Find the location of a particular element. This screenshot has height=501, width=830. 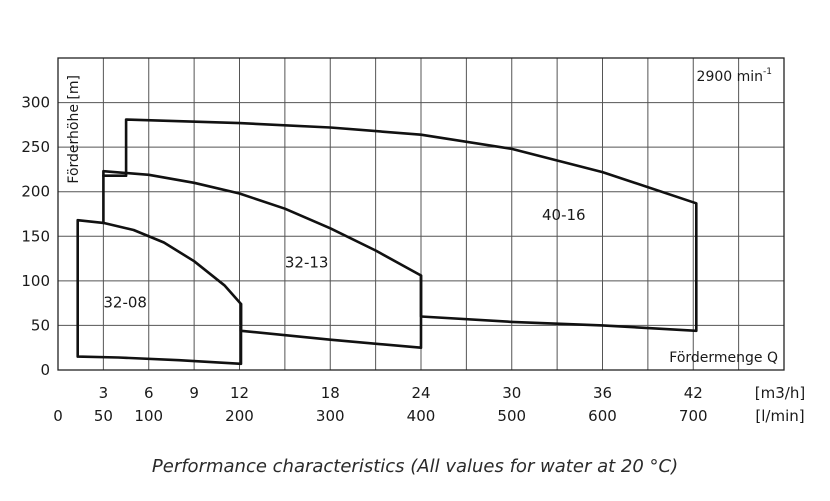

x-tick-label-lmin: 300 is located at coordinates (330, 416).